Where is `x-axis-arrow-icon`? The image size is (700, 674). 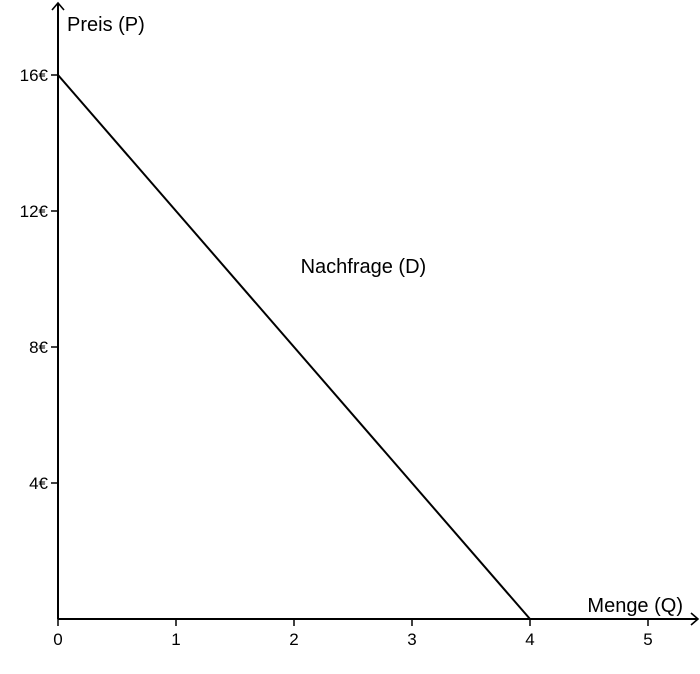 x-axis-arrow-icon is located at coordinates (695, 619).